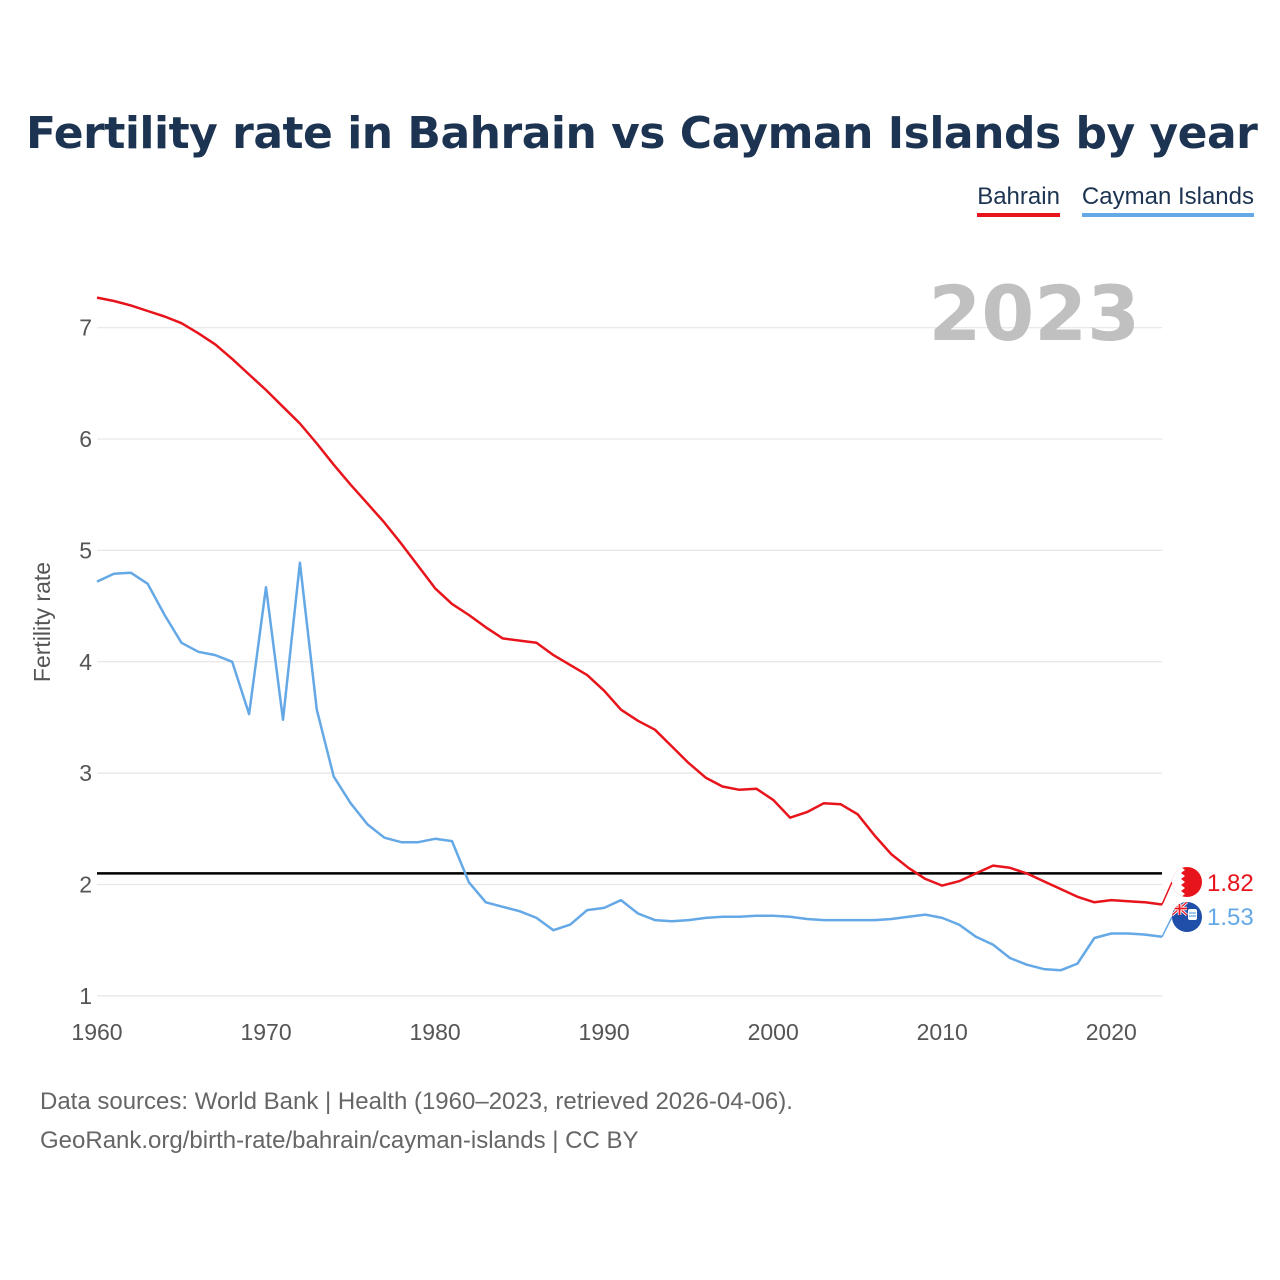  Describe the element at coordinates (96, 1032) in the screenshot. I see `x-tick-label: 1960` at that location.